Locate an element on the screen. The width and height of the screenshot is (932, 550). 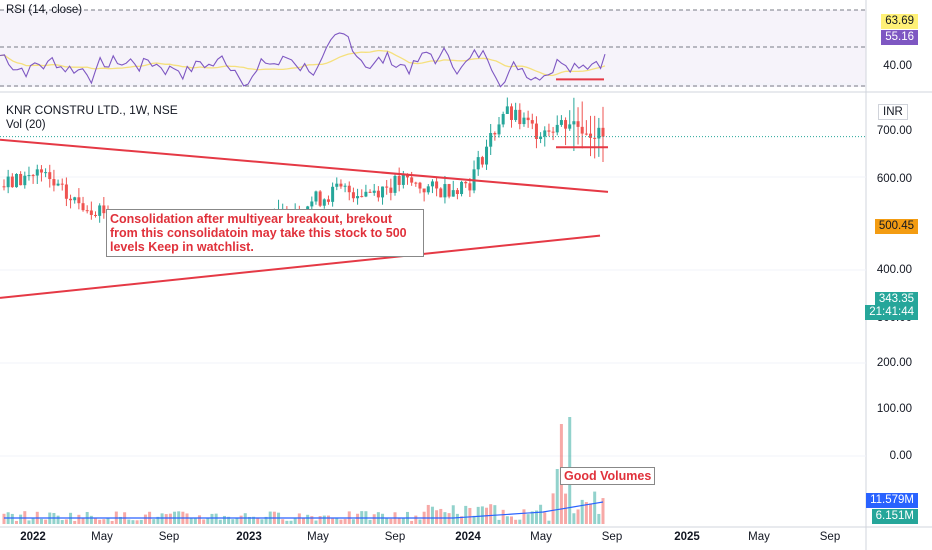
upper-trendline is located at coordinates (304, 165).